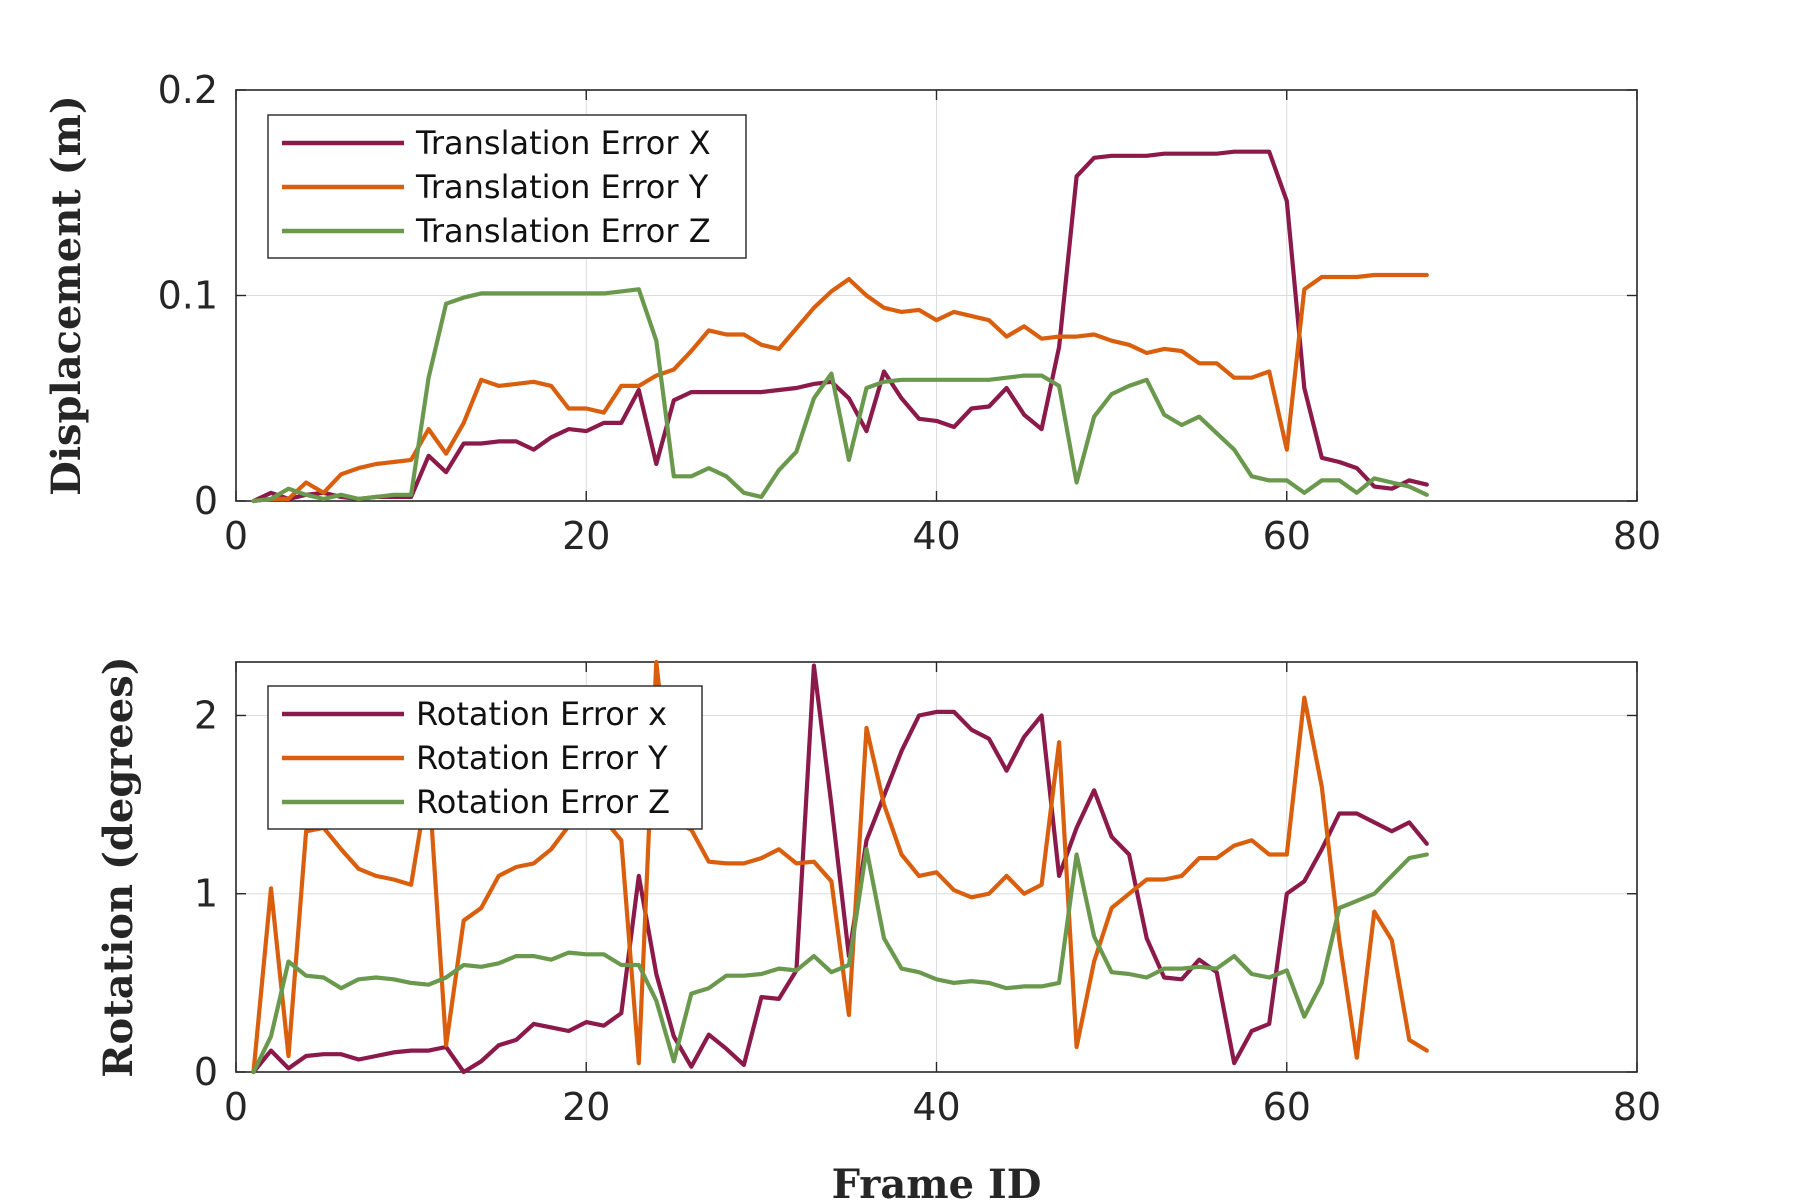 The image size is (1800, 1200). Describe the element at coordinates (562, 187) in the screenshot. I see `legend-label-translation-error-y: Translation Error Y` at that location.